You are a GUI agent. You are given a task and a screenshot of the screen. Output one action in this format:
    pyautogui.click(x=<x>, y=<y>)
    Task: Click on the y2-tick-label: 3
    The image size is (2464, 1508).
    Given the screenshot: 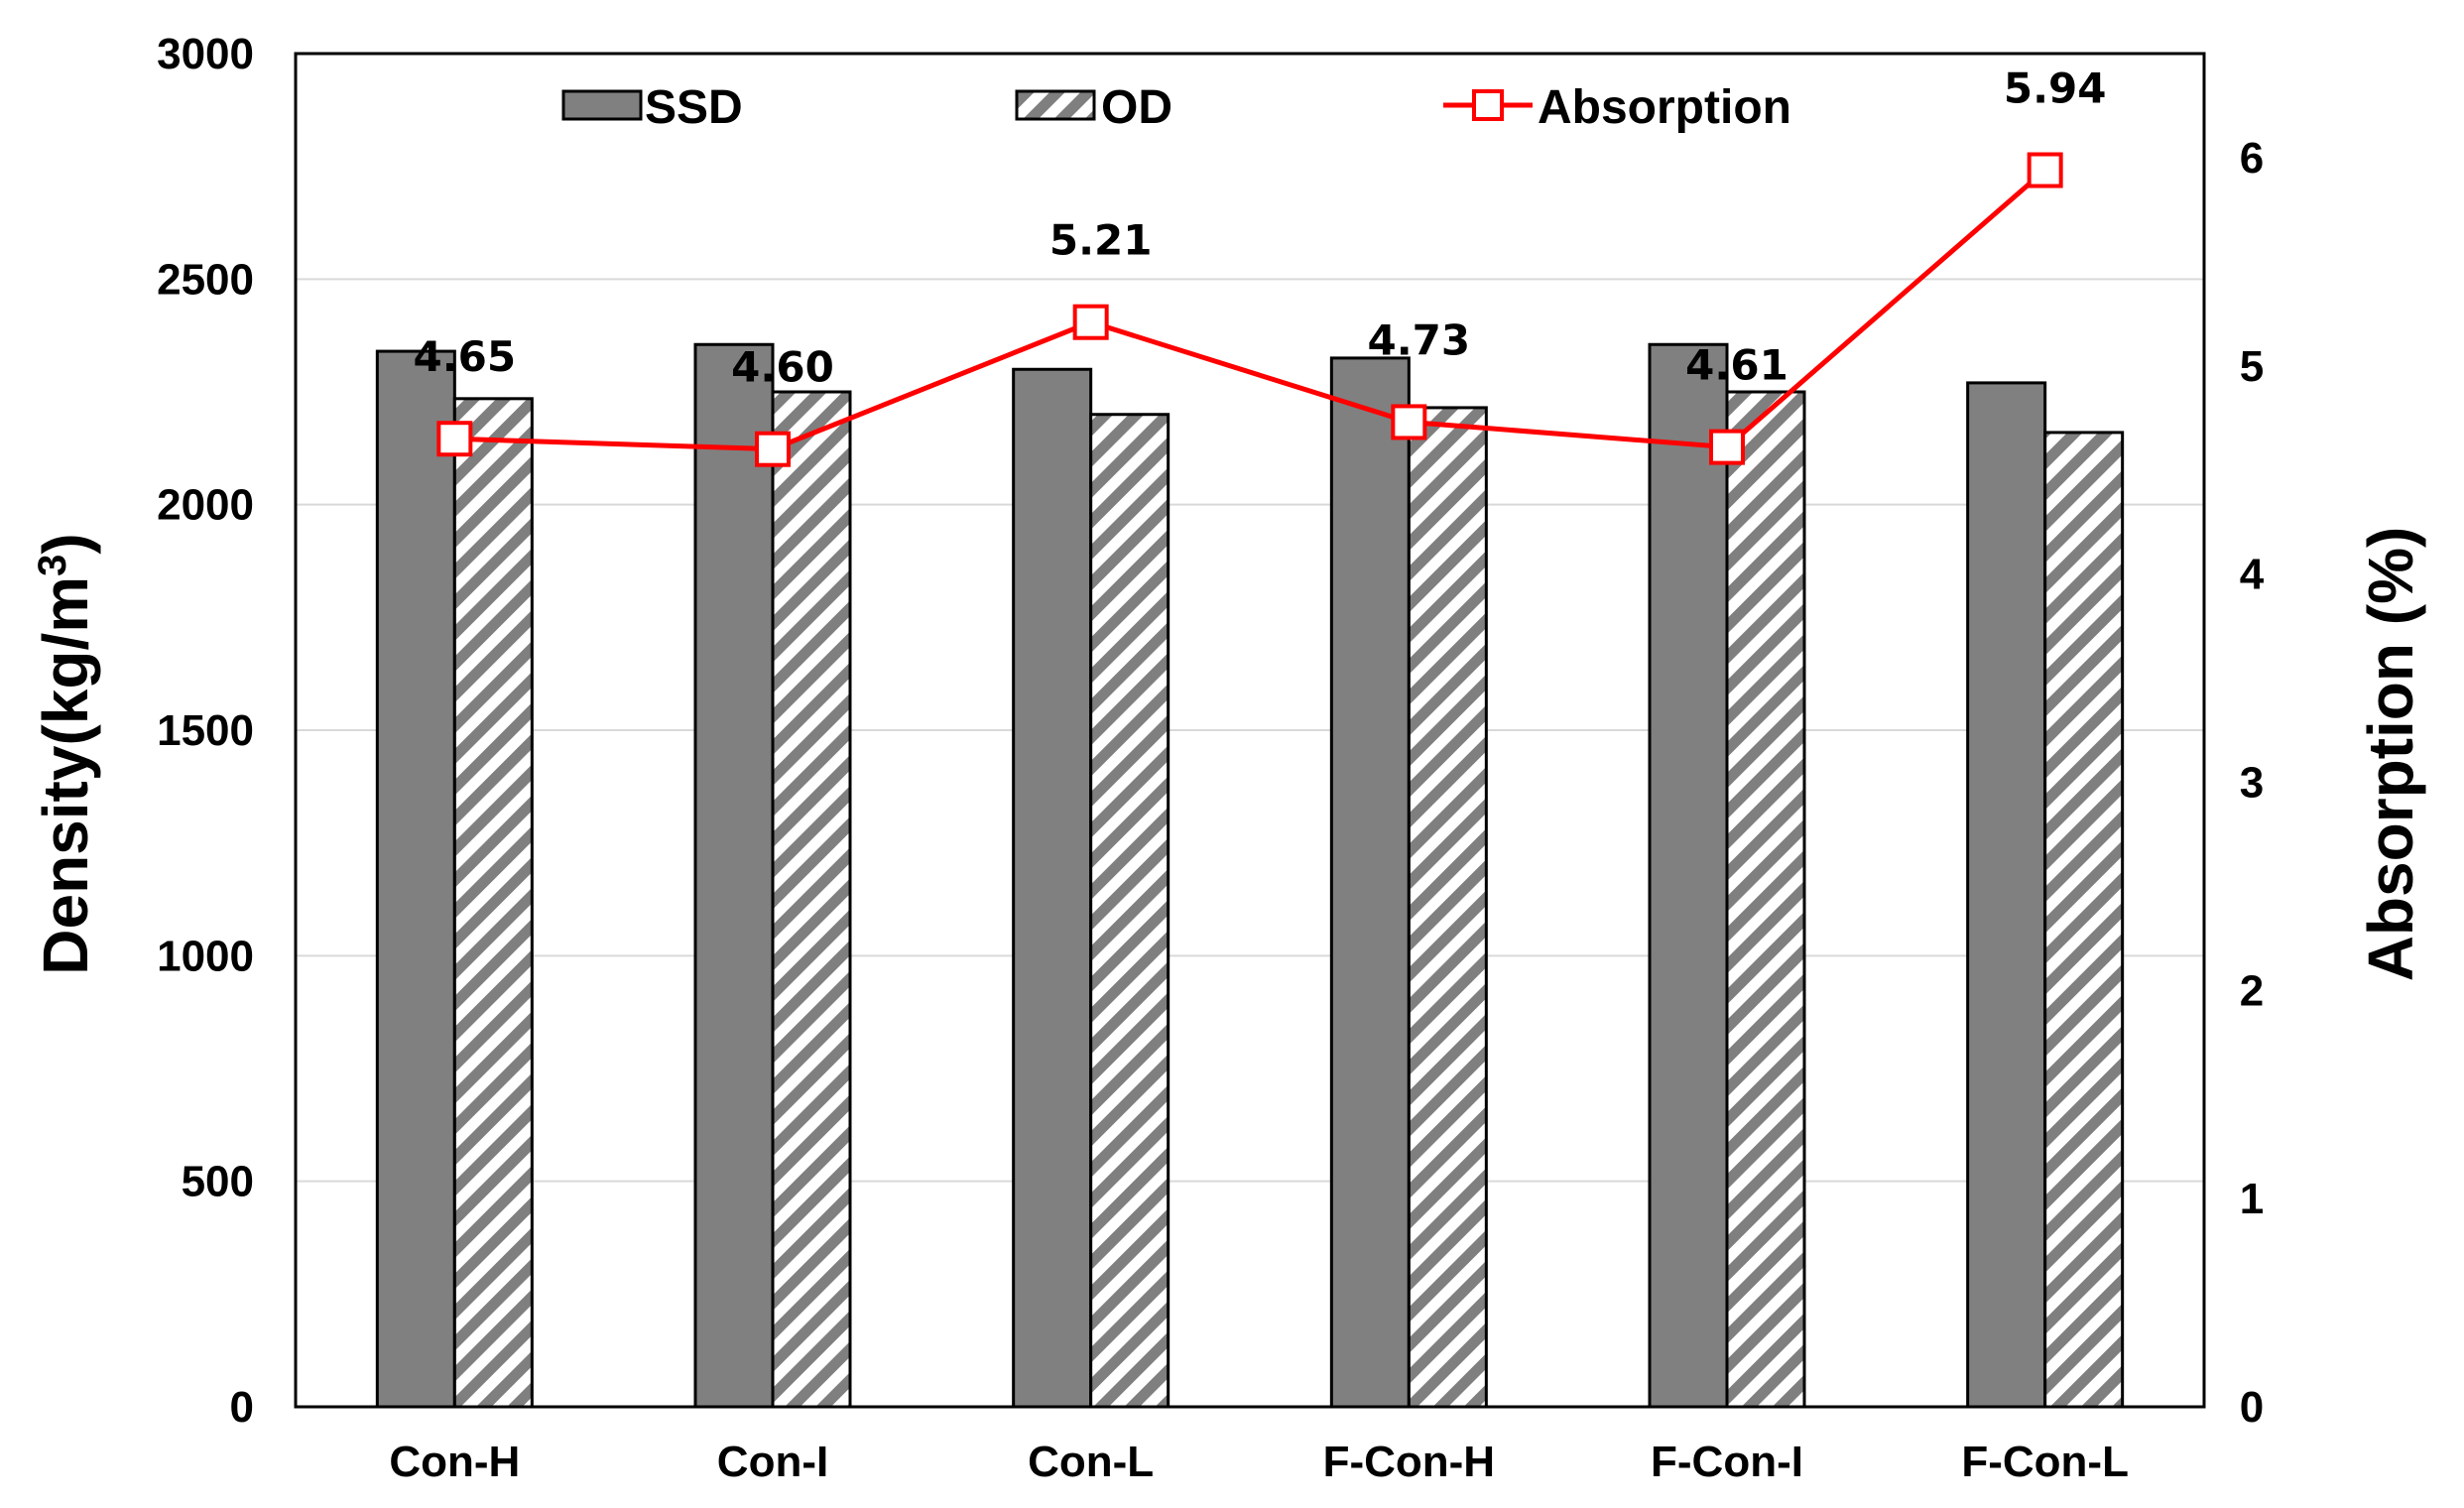 What is the action you would take?
    pyautogui.click(x=2252, y=782)
    